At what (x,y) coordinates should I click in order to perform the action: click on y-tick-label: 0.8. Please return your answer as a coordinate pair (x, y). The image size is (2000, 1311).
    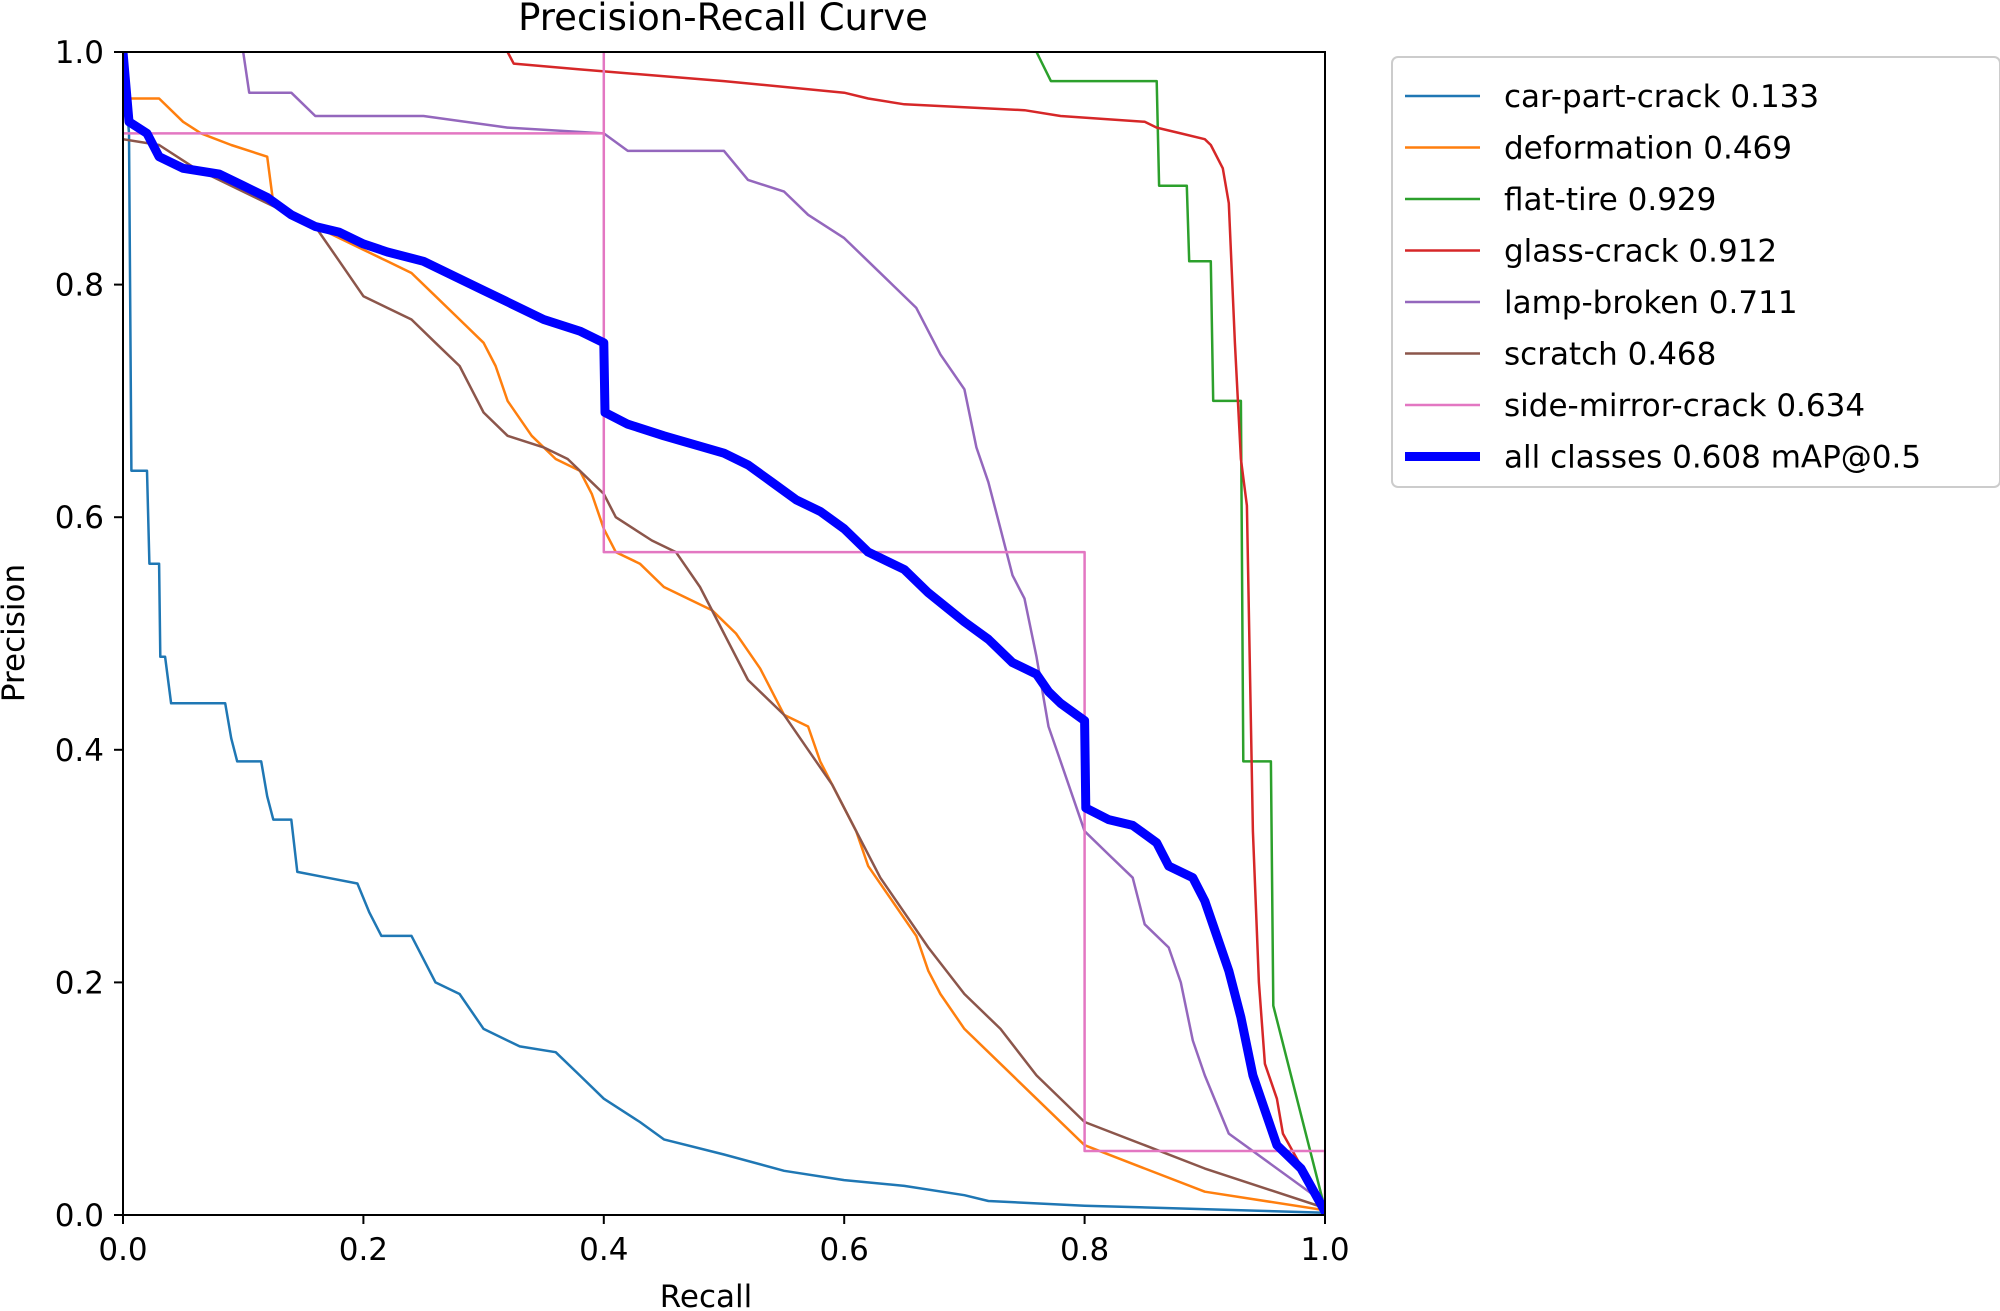
    Looking at the image, I should click on (79, 286).